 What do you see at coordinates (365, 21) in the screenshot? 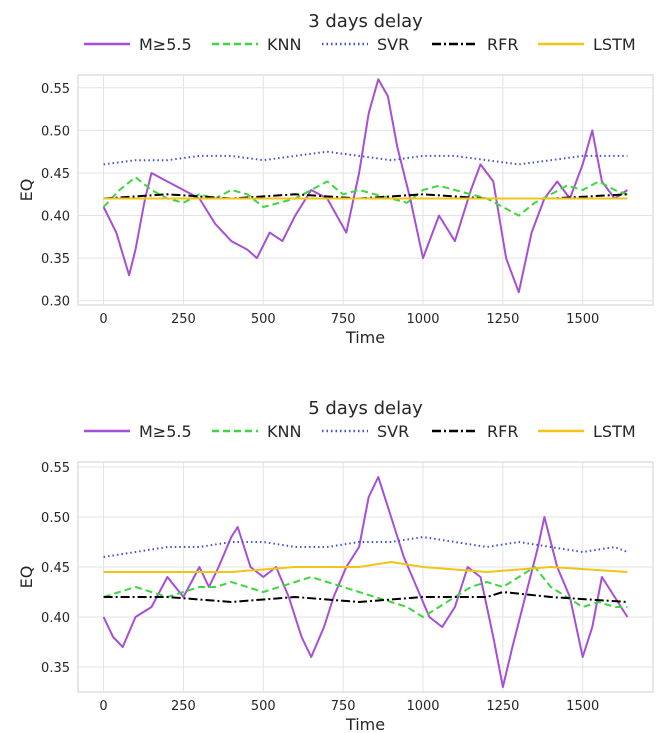
I see `chart-title: 3 days delay` at bounding box center [365, 21].